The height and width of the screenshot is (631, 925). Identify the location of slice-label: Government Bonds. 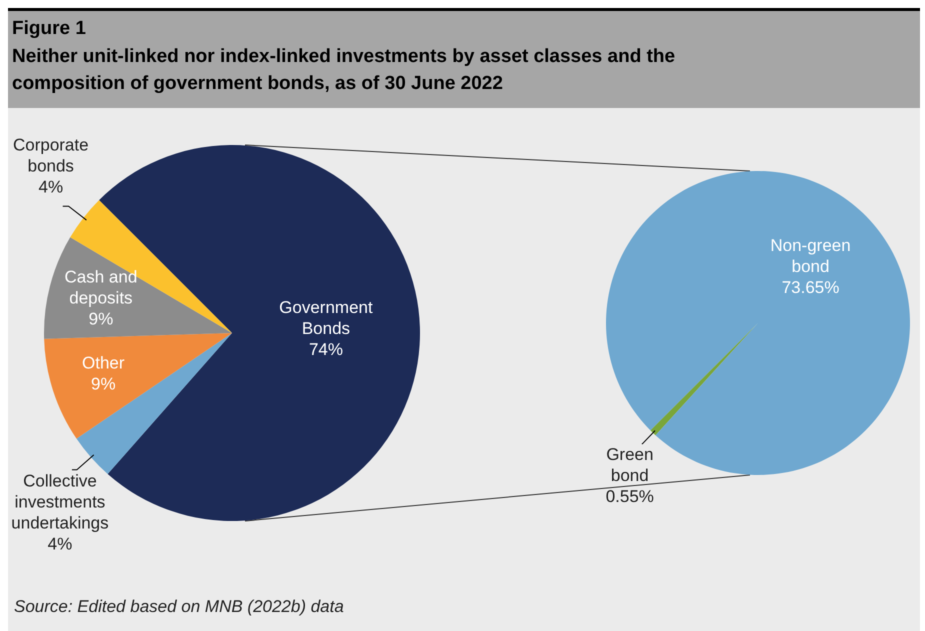
(326, 318).